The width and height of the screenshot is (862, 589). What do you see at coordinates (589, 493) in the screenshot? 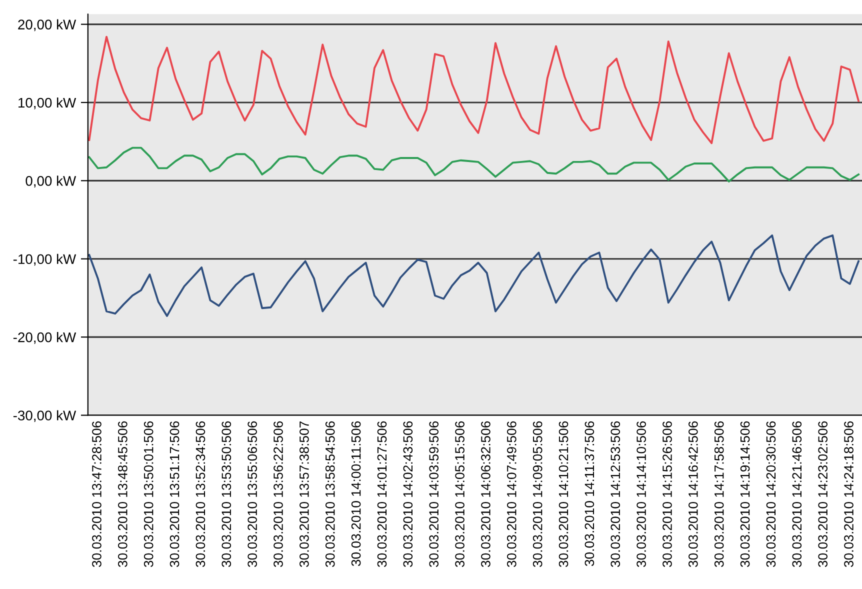
I see `x-tick-label: 30.03.2010 14:11:37:506` at bounding box center [589, 493].